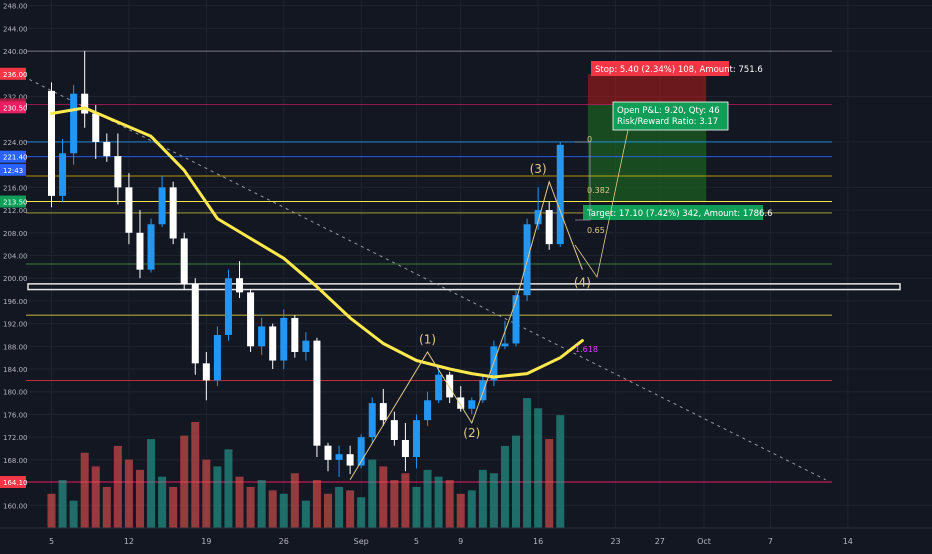 This screenshot has width=932, height=554. What do you see at coordinates (466, 330) in the screenshot?
I see `wave-path` at bounding box center [466, 330].